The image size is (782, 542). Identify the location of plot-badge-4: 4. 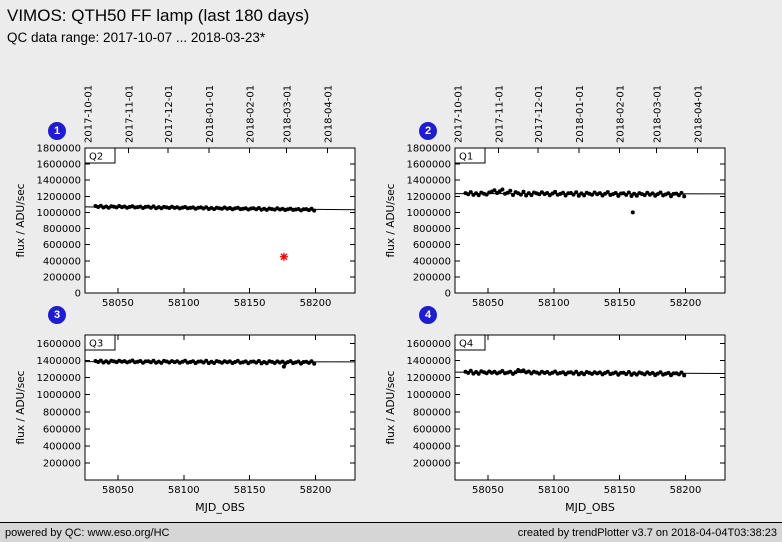
(428, 315).